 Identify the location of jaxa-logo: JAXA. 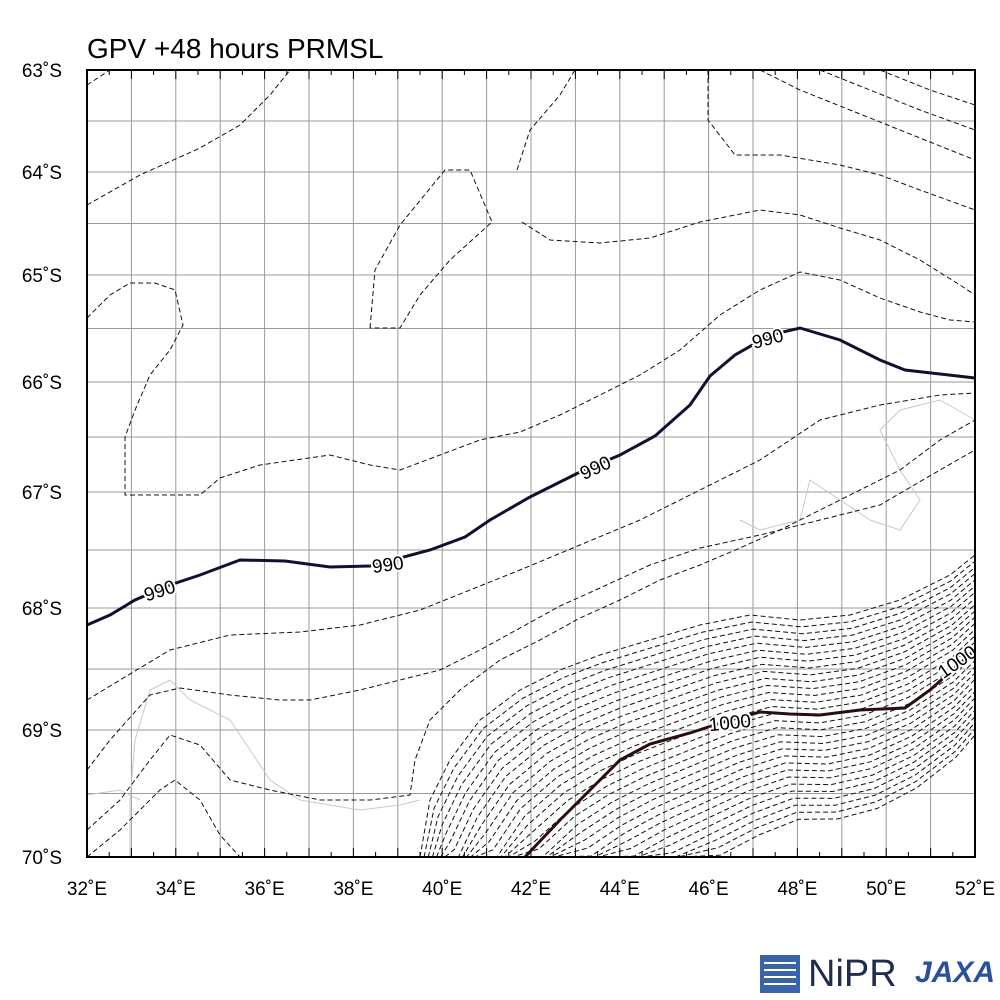
(955, 972).